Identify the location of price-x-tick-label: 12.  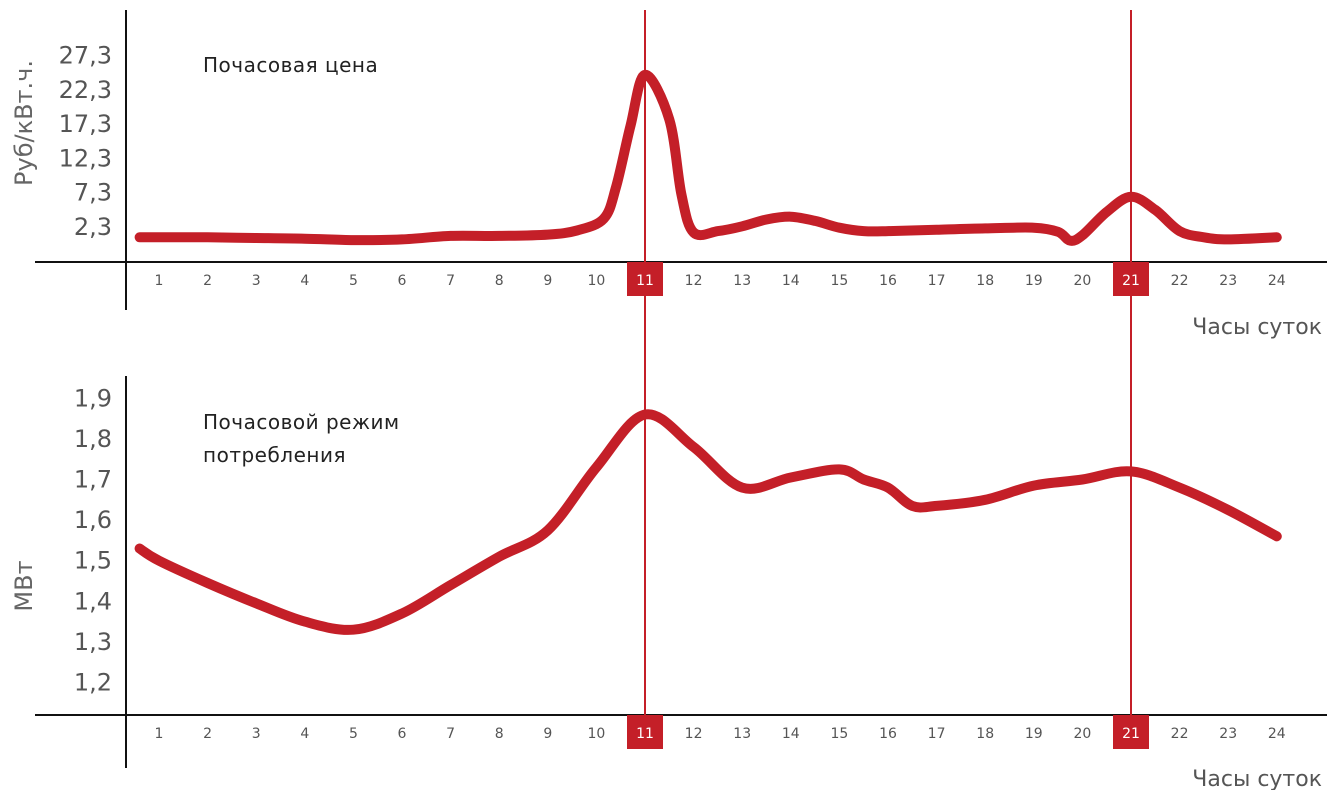
(694, 281).